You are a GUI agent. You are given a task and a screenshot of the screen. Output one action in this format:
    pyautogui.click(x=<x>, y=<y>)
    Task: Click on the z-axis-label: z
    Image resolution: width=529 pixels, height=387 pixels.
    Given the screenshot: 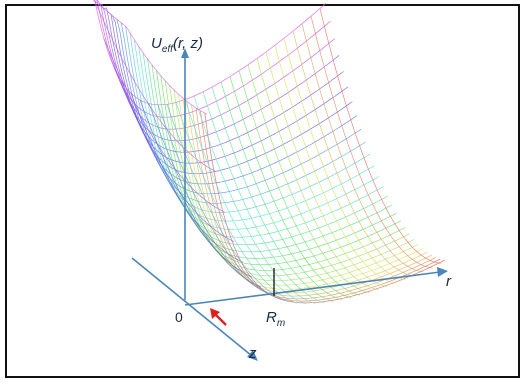 What is the action you would take?
    pyautogui.click(x=252, y=353)
    